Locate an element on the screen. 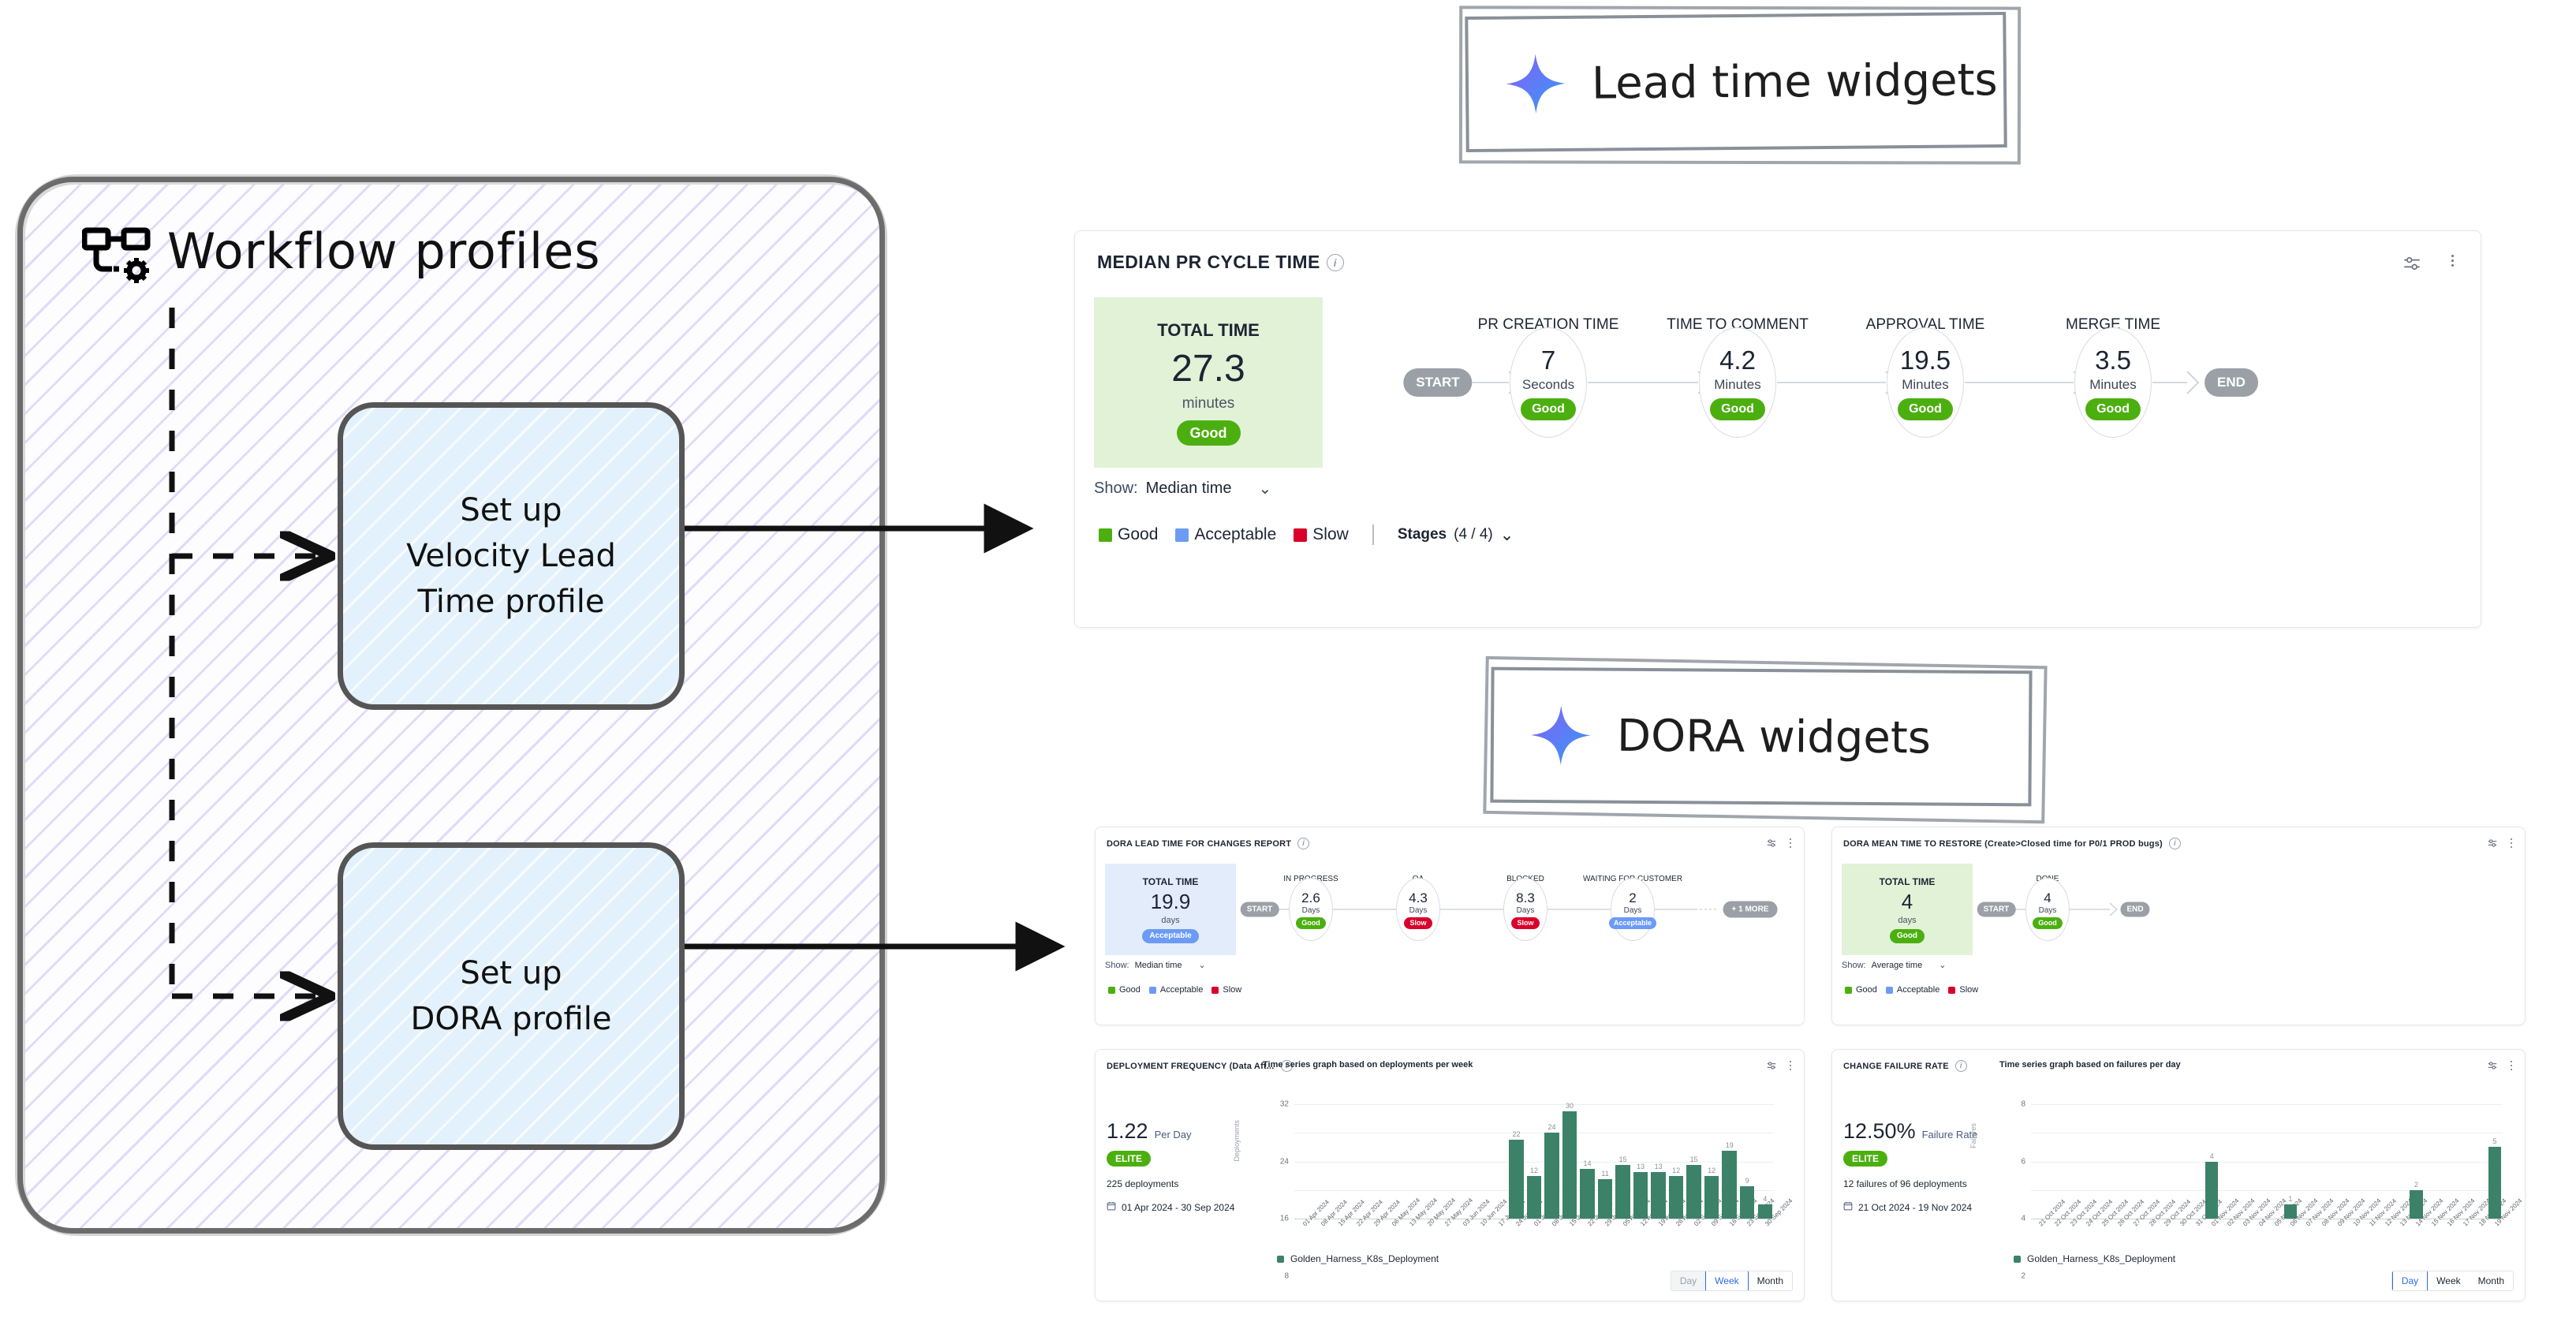 The width and height of the screenshot is (2576, 1329). bar-value-label: 22 is located at coordinates (1516, 1134).